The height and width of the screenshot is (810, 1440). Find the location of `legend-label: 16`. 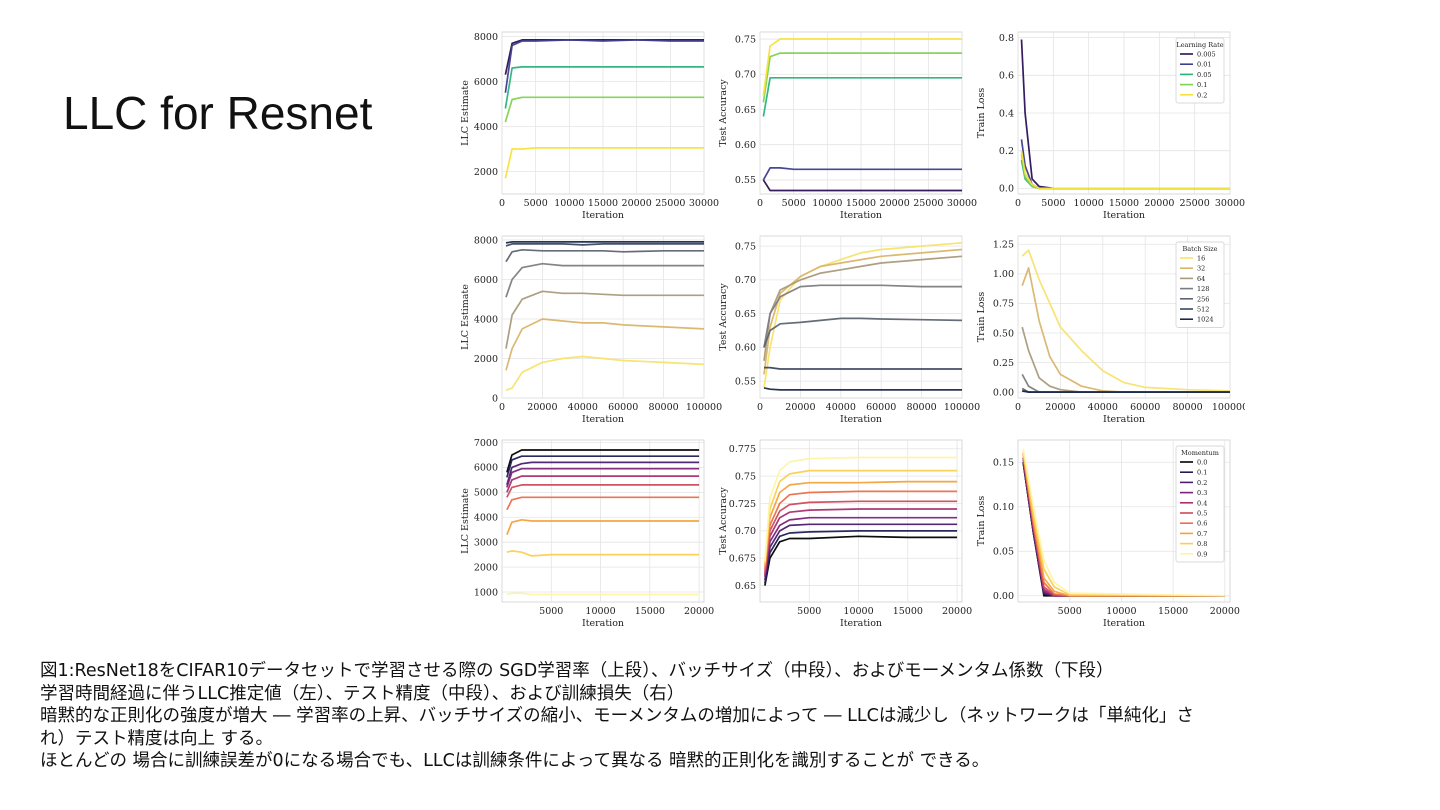

legend-label: 16 is located at coordinates (1201, 259).